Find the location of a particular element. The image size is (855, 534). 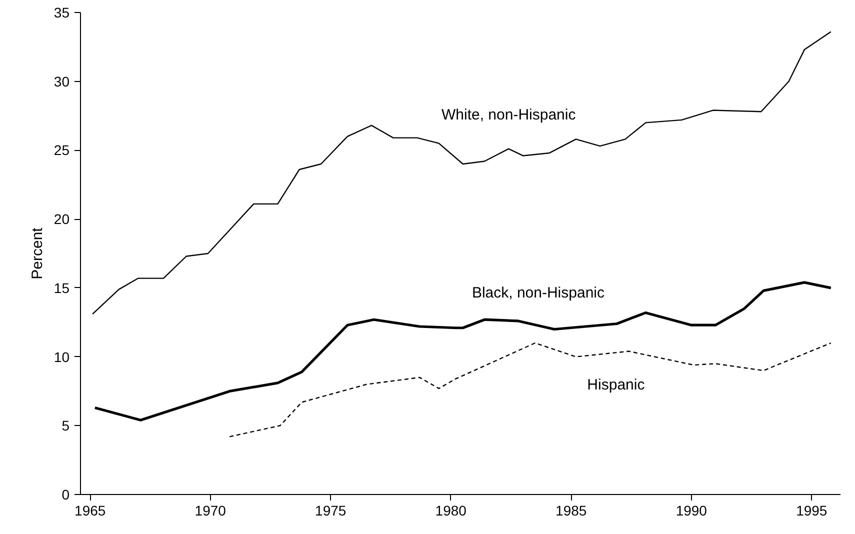

y-tick-label: 20 is located at coordinates (62, 219).